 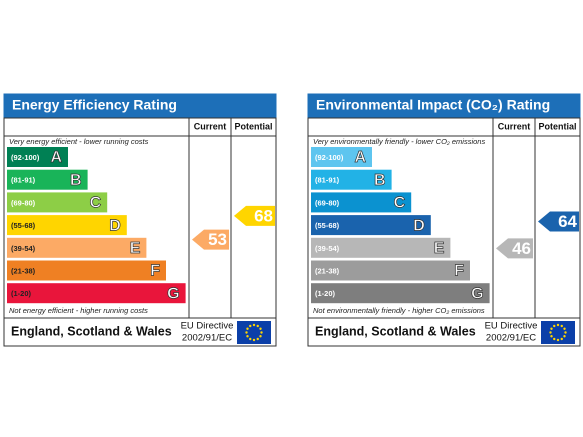 What do you see at coordinates (521, 248) in the screenshot?
I see `rating-value: 46` at bounding box center [521, 248].